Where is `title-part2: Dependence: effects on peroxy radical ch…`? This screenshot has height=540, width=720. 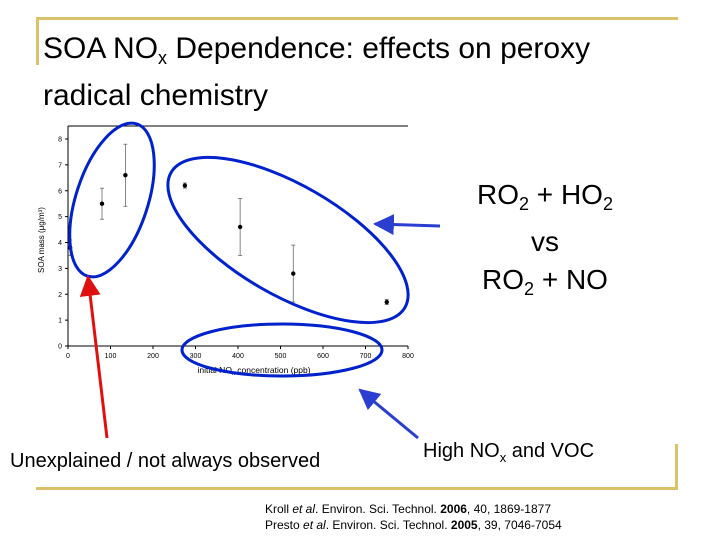 title-part2: Dependence: effects on peroxy radical ch… is located at coordinates (317, 72).